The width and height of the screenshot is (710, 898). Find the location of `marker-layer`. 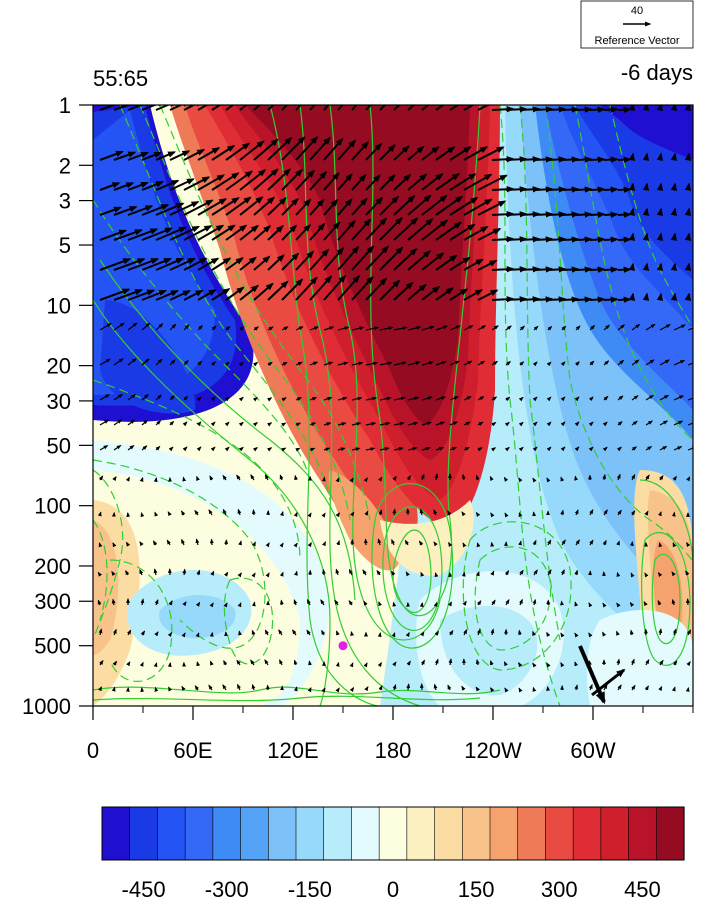

marker-layer is located at coordinates (343, 646).